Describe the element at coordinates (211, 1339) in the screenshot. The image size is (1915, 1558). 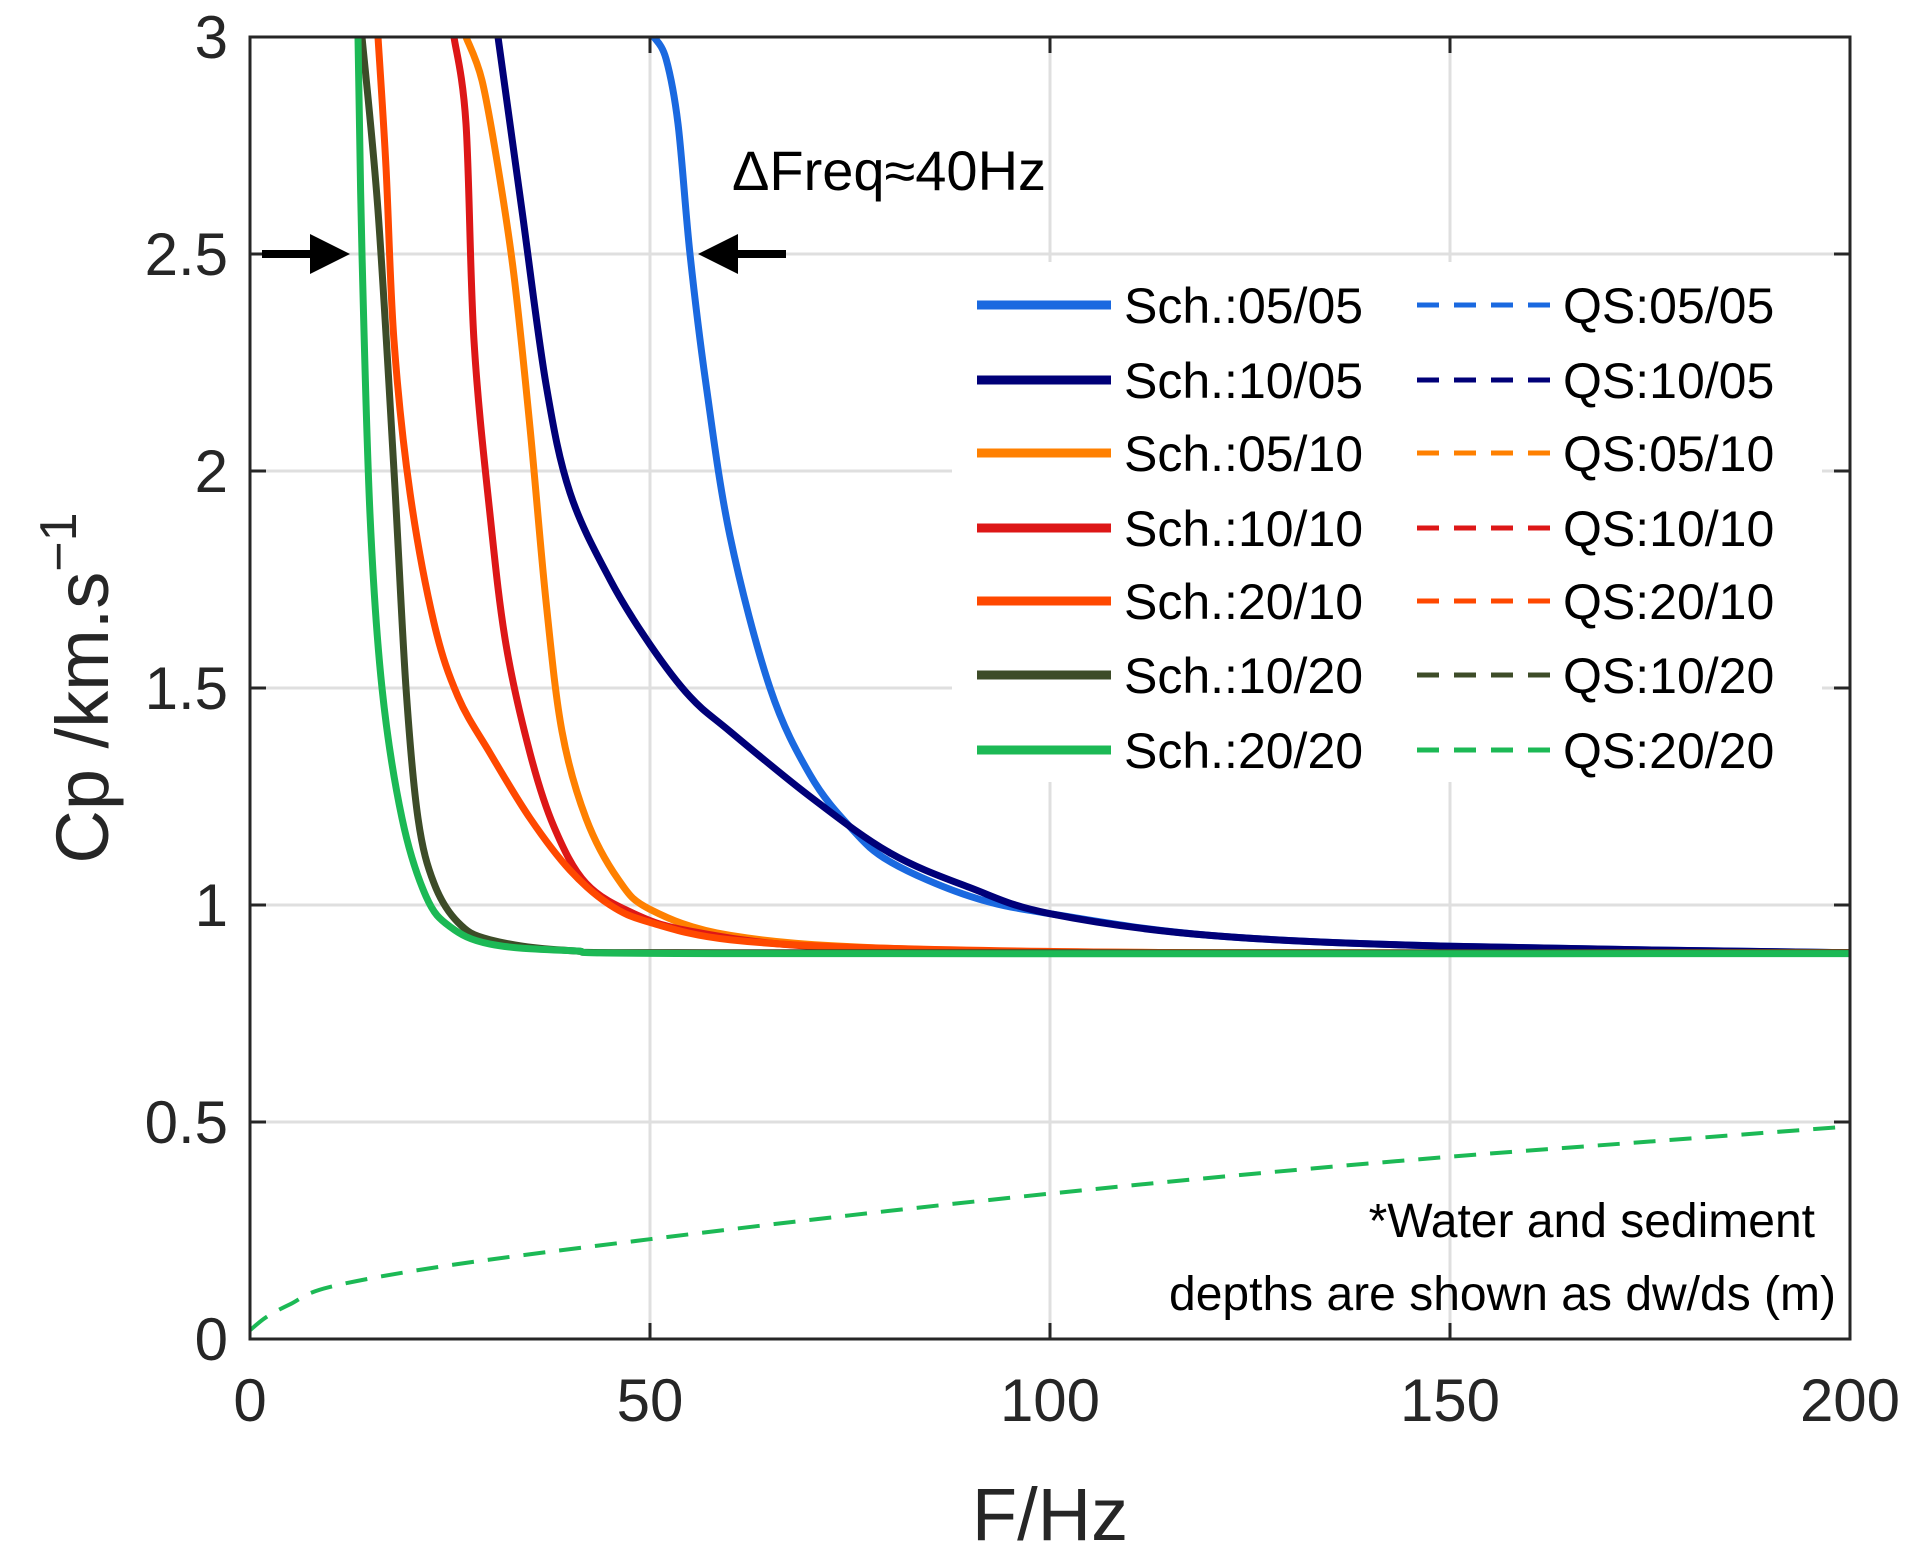
I see `y-tick-label: 0` at that location.